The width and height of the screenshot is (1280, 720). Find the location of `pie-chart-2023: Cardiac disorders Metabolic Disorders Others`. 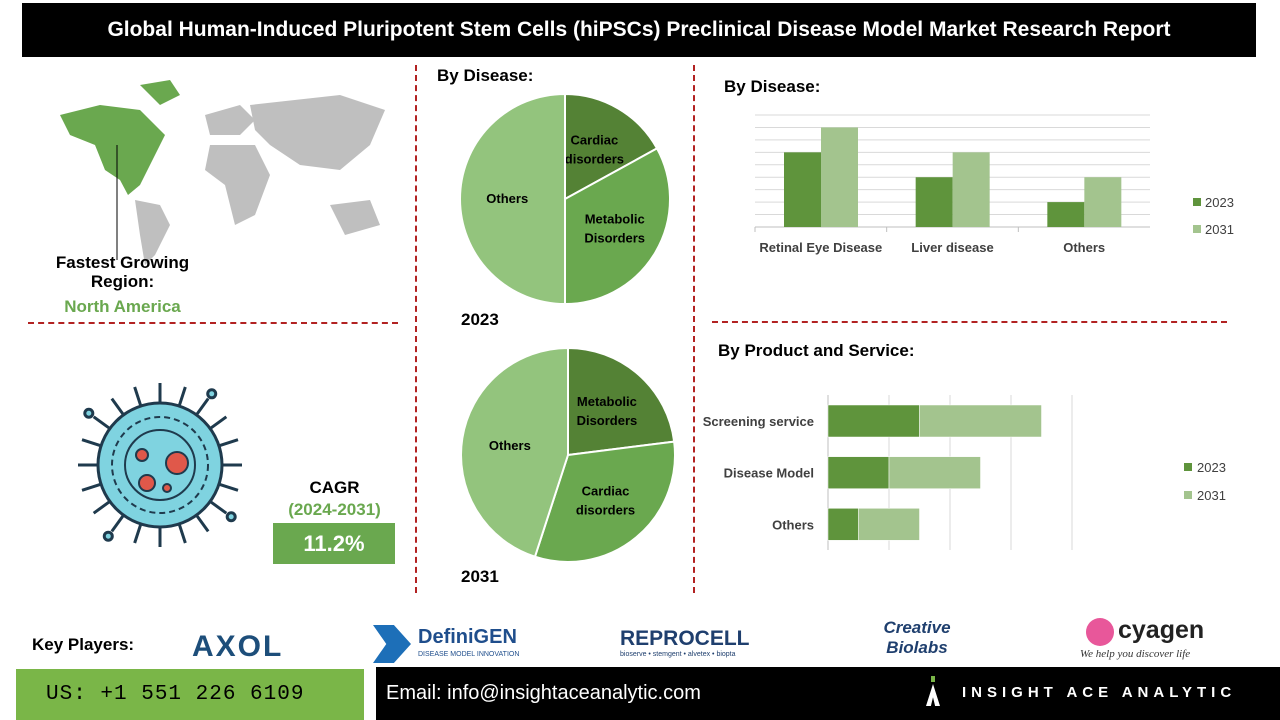

pie-chart-2023: Cardiac disorders Metabolic Disorders Others is located at coordinates (565, 199).